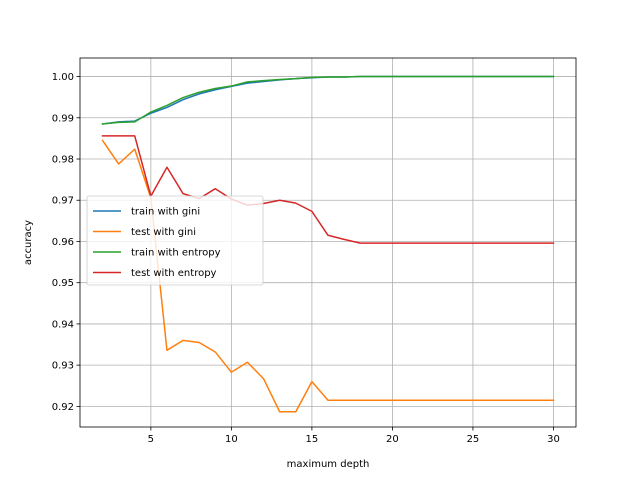 The width and height of the screenshot is (640, 480). Describe the element at coordinates (63, 77) in the screenshot. I see `y-tick-label: 1.00` at that location.